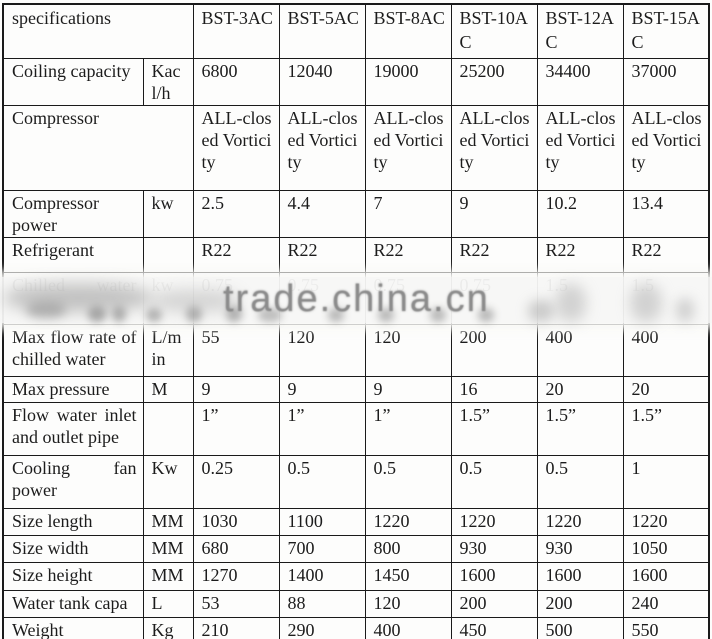  Describe the element at coordinates (494, 81) in the screenshot. I see `value-cell: 25200` at that location.